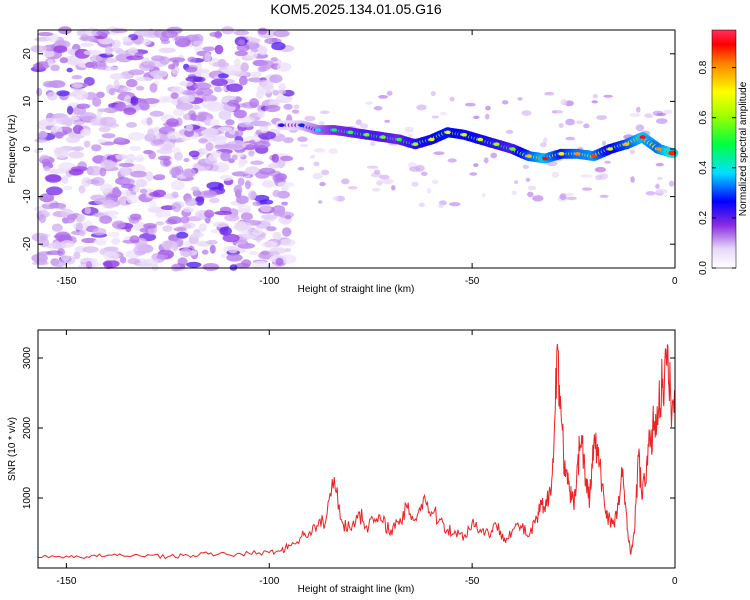 The height and width of the screenshot is (600, 750). I want to click on y-tick-label: -20, so click(27, 244).